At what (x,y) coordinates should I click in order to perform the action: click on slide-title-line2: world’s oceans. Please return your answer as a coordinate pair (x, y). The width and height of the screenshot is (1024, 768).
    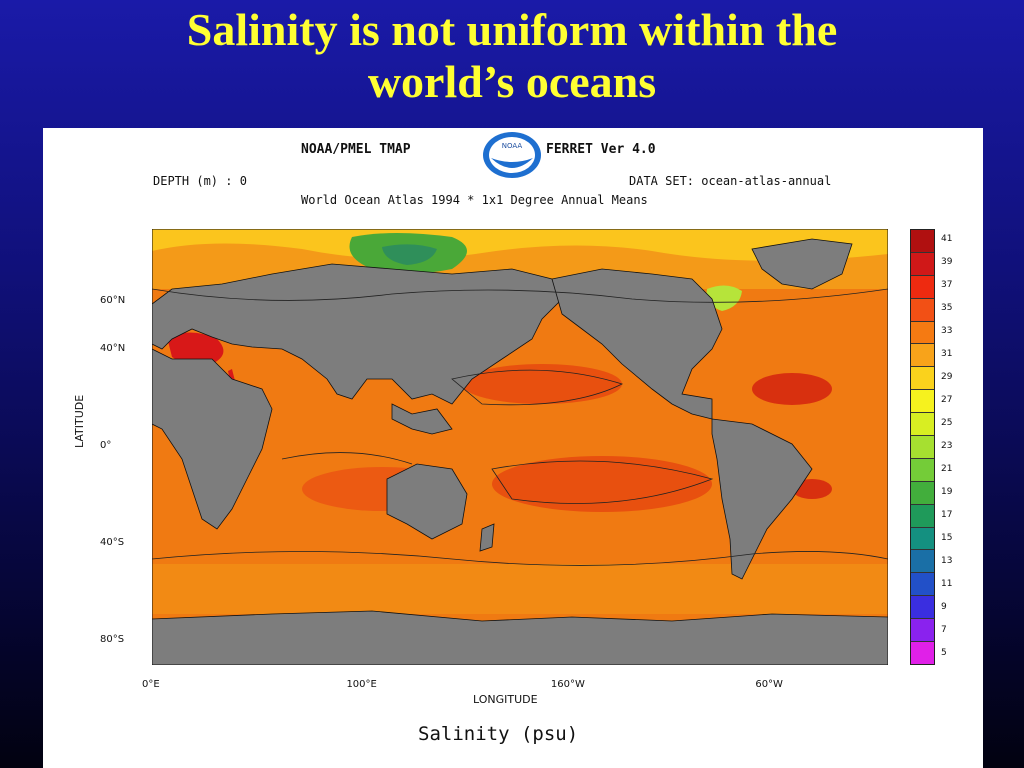
    Looking at the image, I should click on (512, 81).